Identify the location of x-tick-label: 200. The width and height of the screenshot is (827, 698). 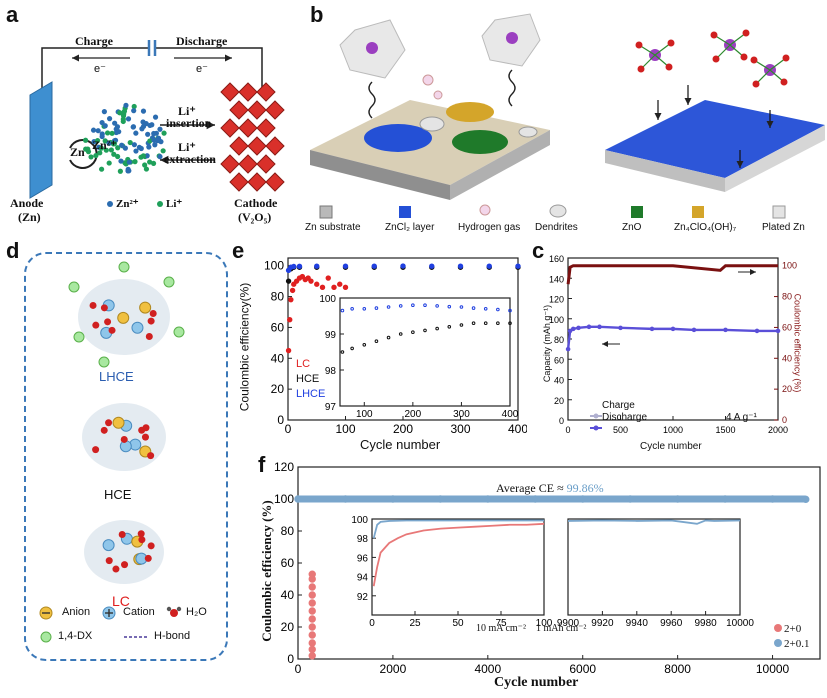
(413, 414).